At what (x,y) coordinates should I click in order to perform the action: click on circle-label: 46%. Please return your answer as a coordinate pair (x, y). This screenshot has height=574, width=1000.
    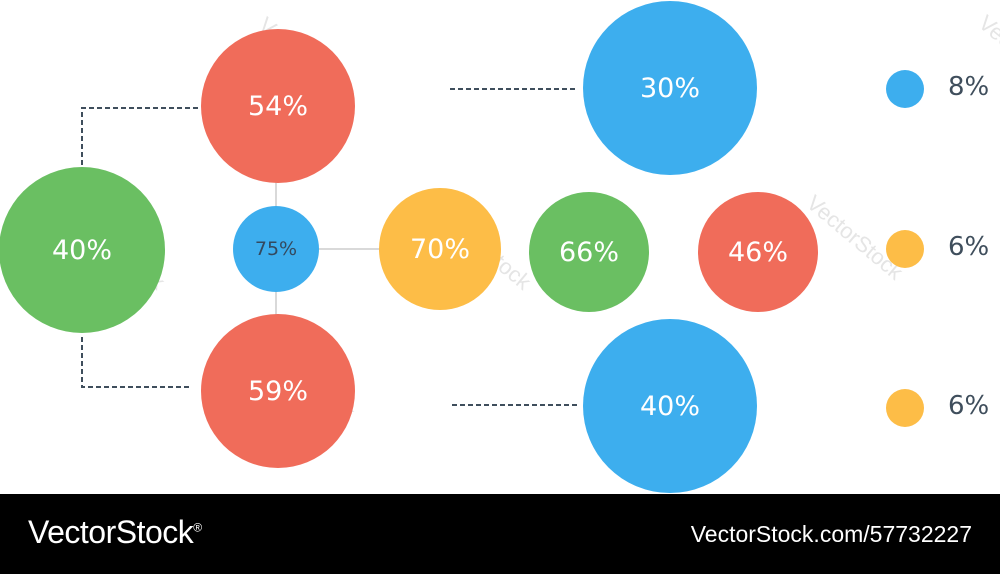
    Looking at the image, I should click on (757, 252).